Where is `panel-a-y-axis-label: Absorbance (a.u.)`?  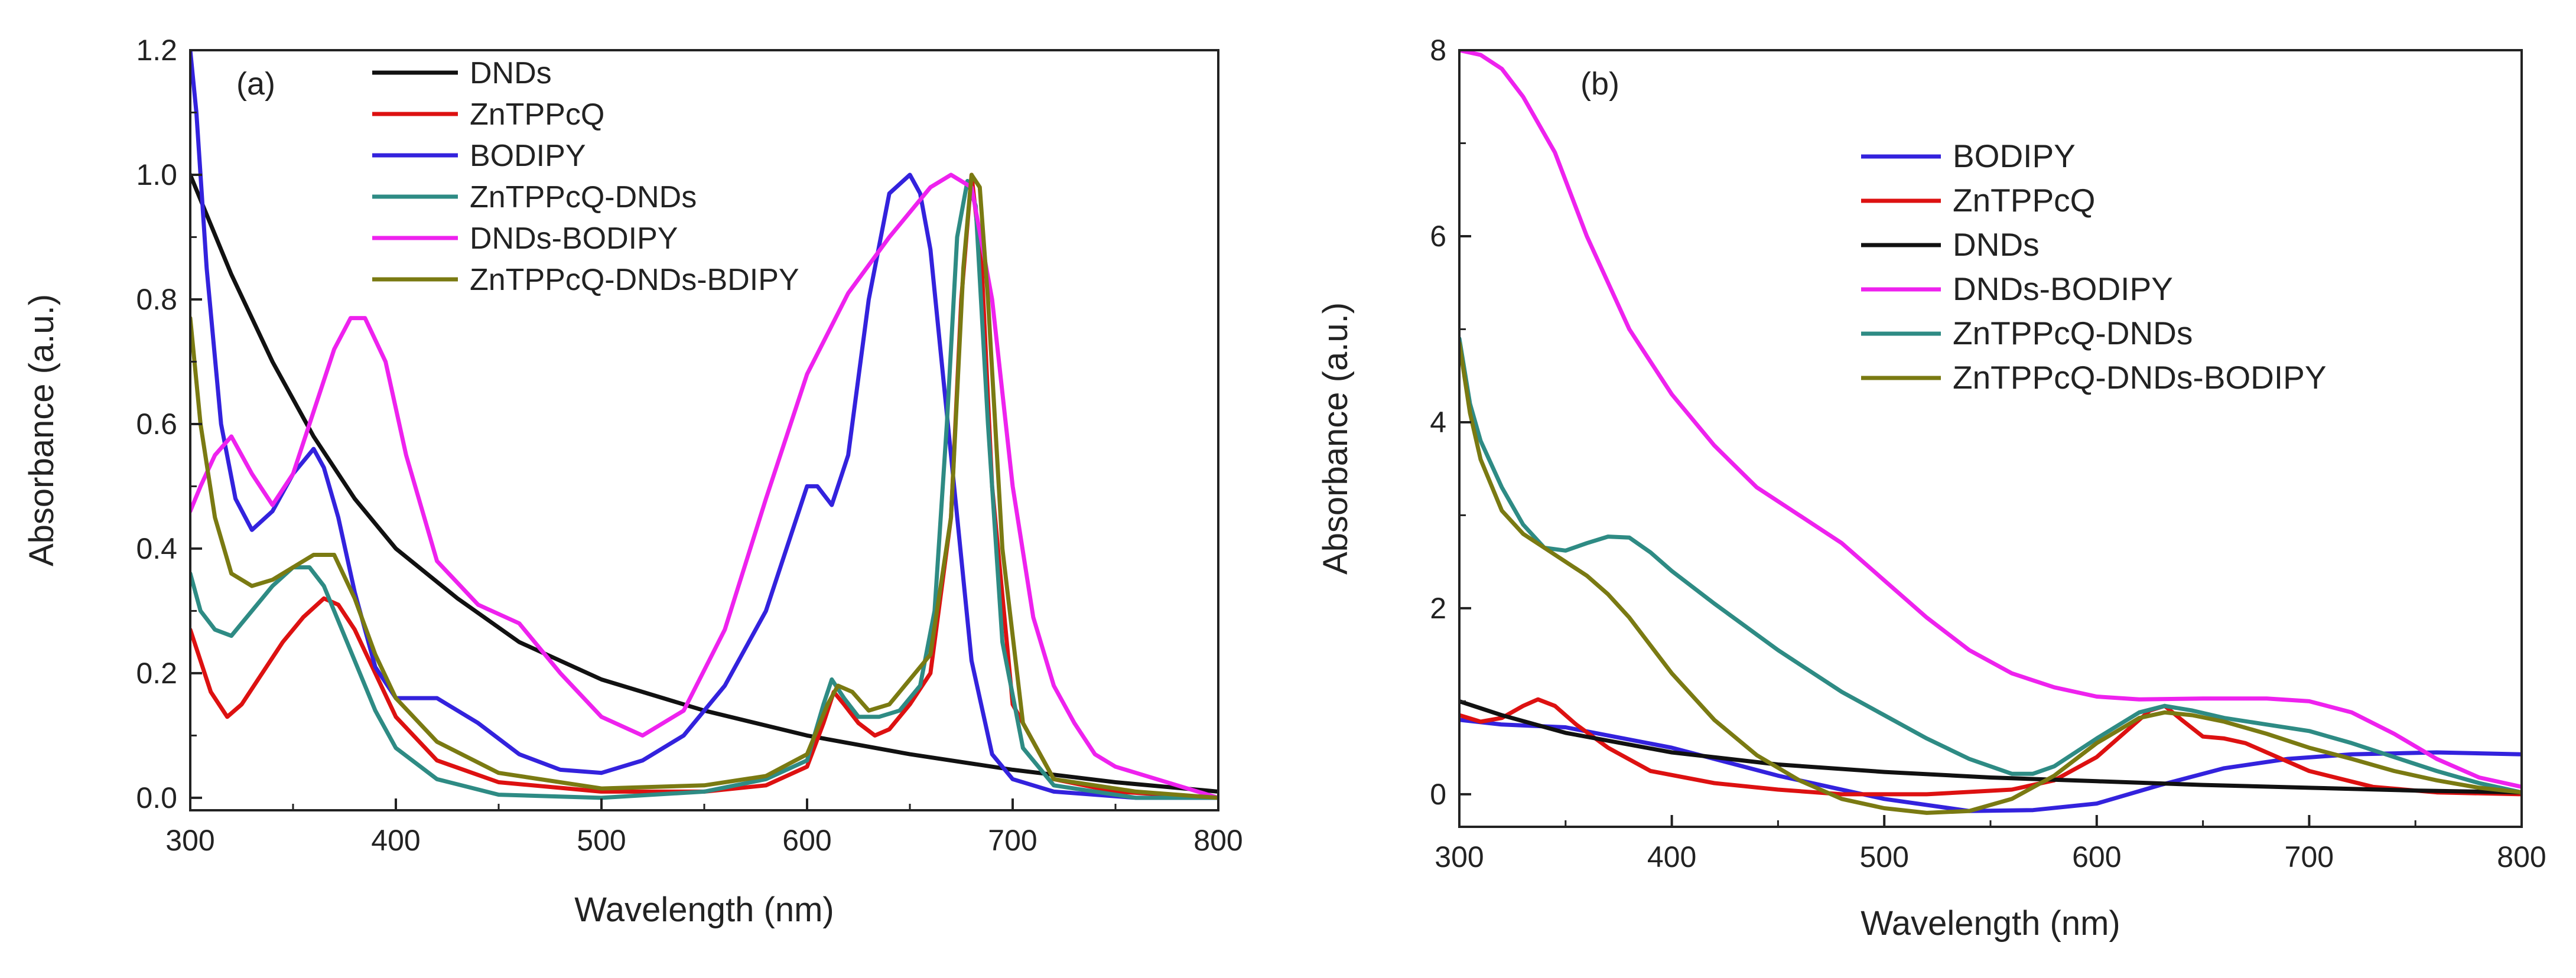
panel-a-y-axis-label: Absorbance (a.u.) is located at coordinates (42, 430).